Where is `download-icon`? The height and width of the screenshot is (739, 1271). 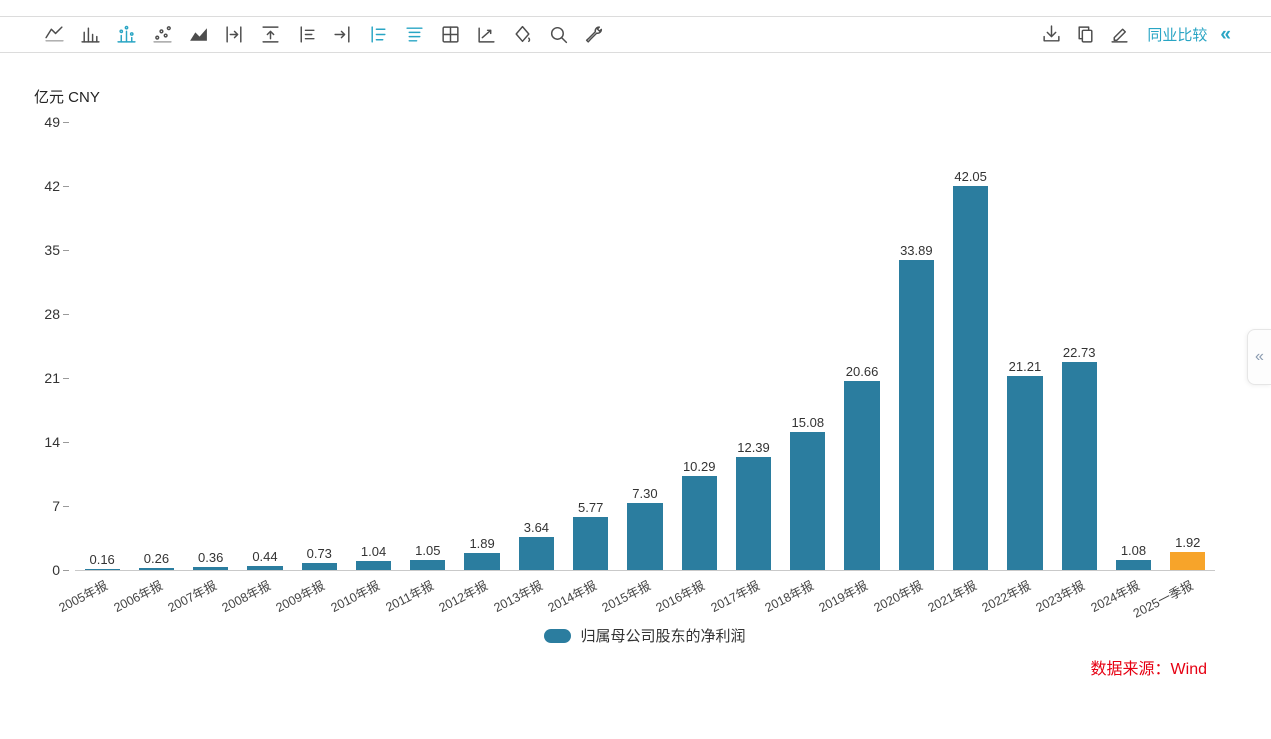 download-icon is located at coordinates (1051, 34).